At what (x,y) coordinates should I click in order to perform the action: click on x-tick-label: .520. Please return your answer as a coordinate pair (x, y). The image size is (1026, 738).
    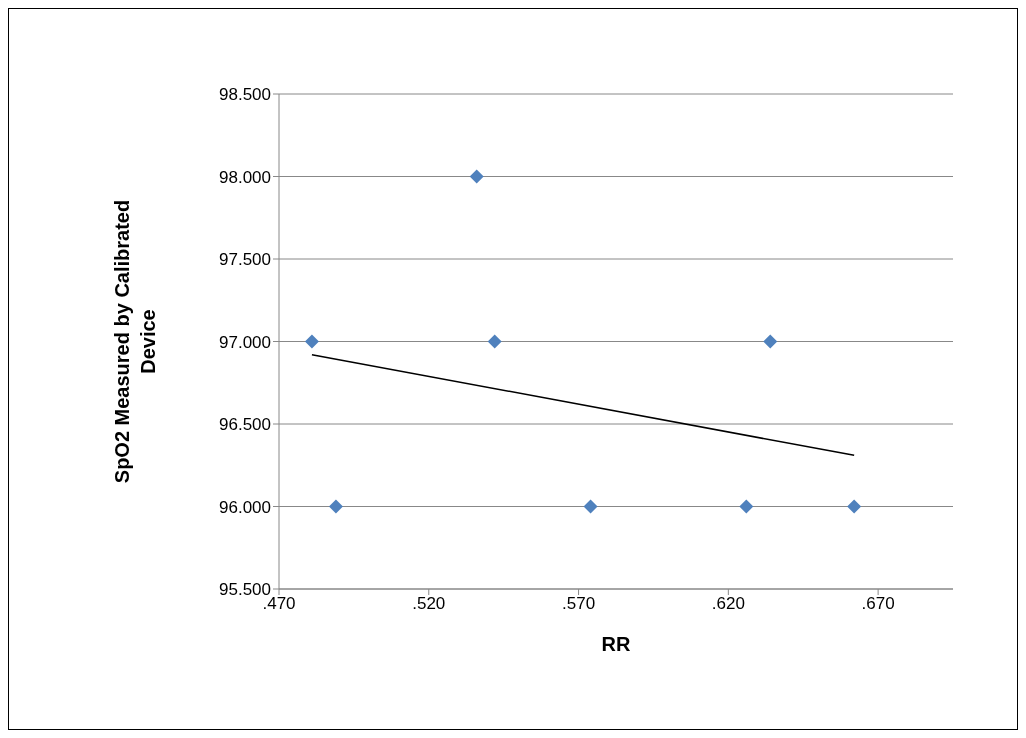
    Looking at the image, I should click on (429, 604).